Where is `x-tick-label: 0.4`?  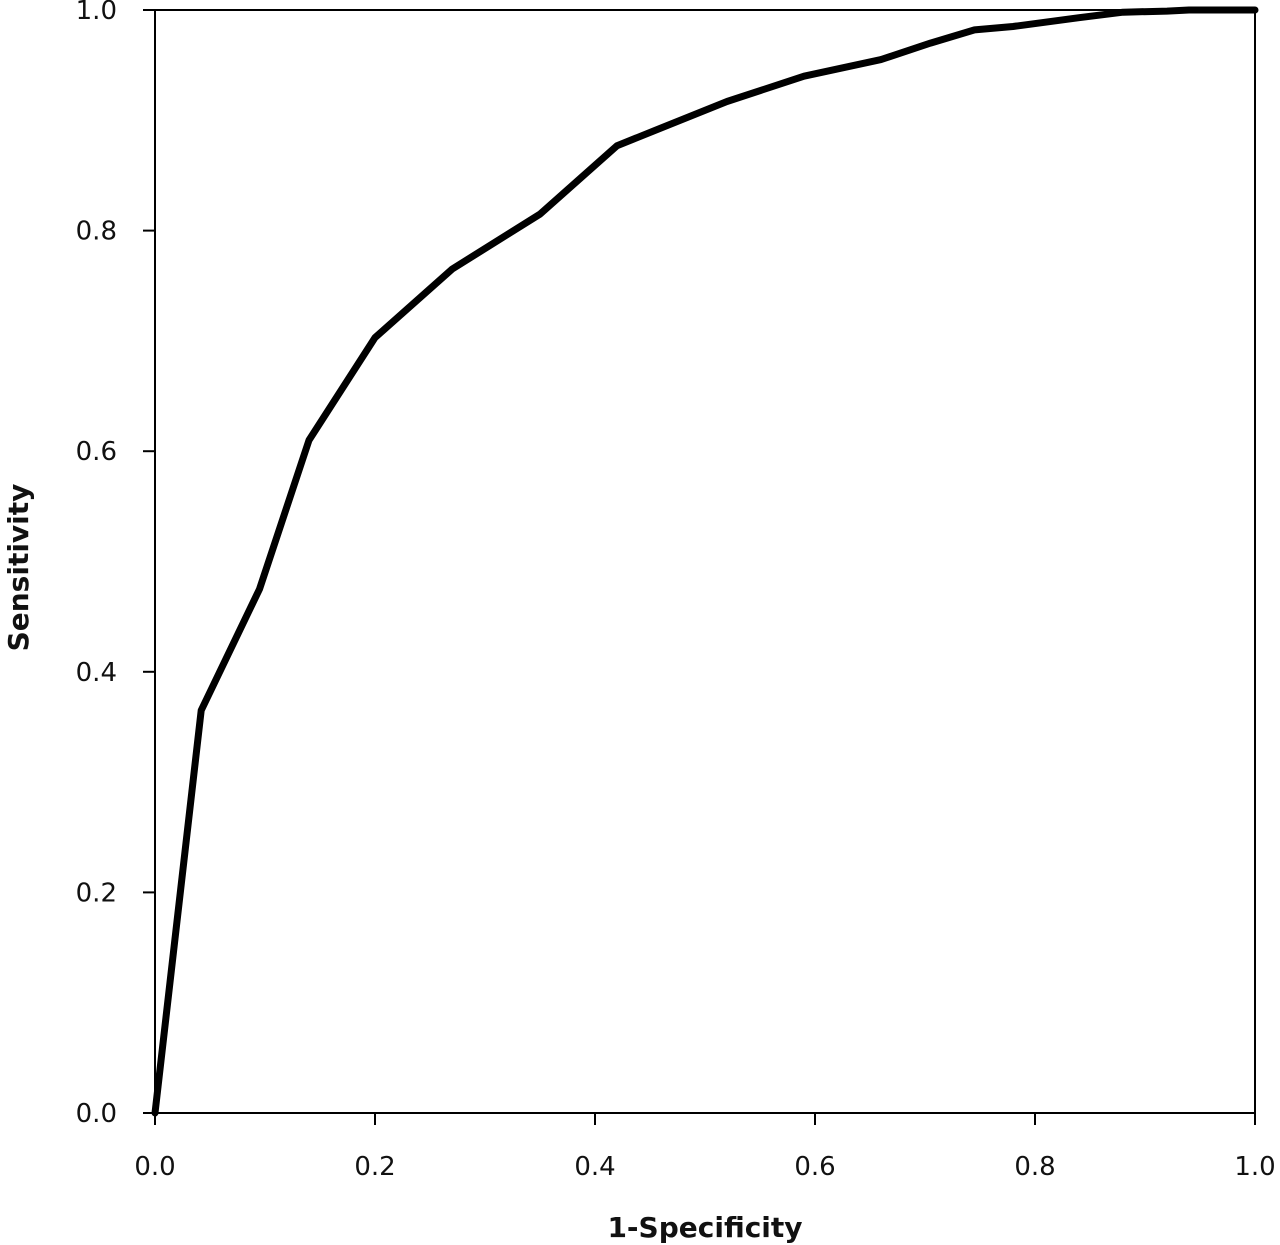 x-tick-label: 0.4 is located at coordinates (594, 1167).